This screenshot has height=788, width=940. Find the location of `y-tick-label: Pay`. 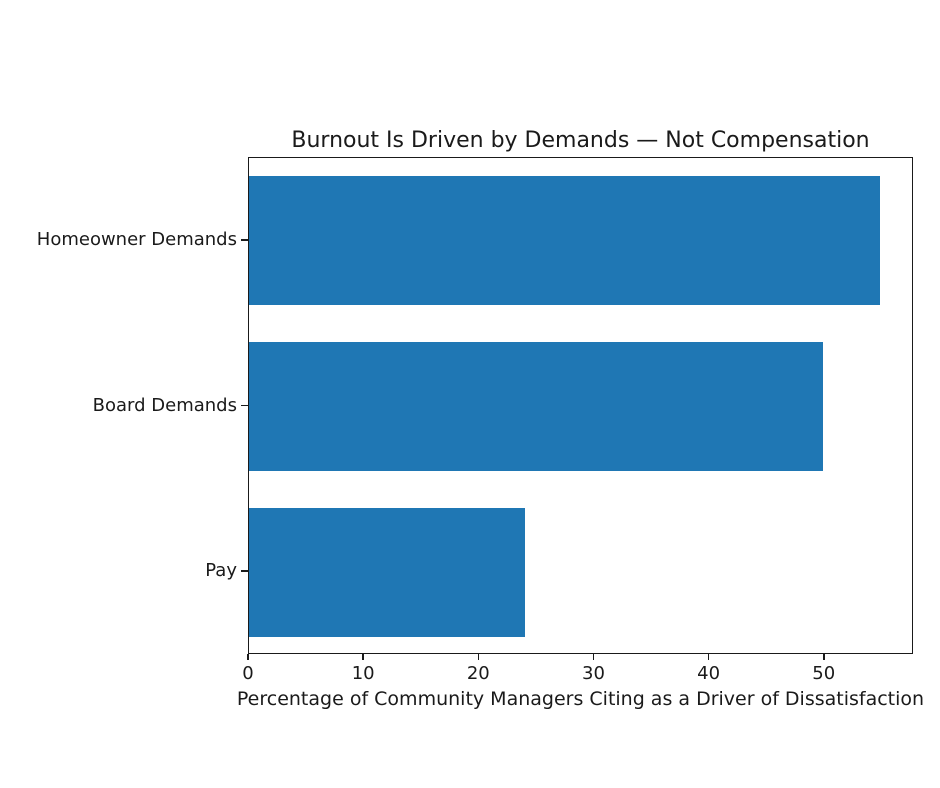

y-tick-label: Pay is located at coordinates (221, 571).